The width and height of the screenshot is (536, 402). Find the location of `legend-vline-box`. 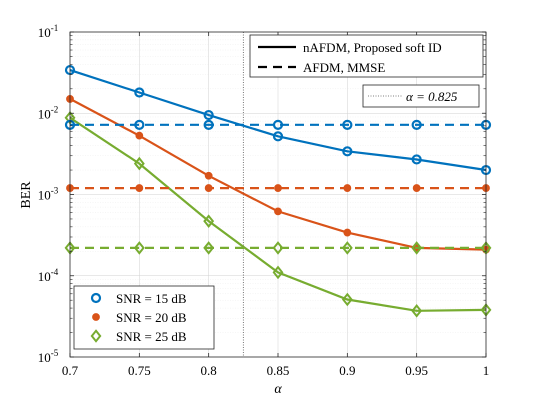

legend-vline-box is located at coordinates (421, 96).